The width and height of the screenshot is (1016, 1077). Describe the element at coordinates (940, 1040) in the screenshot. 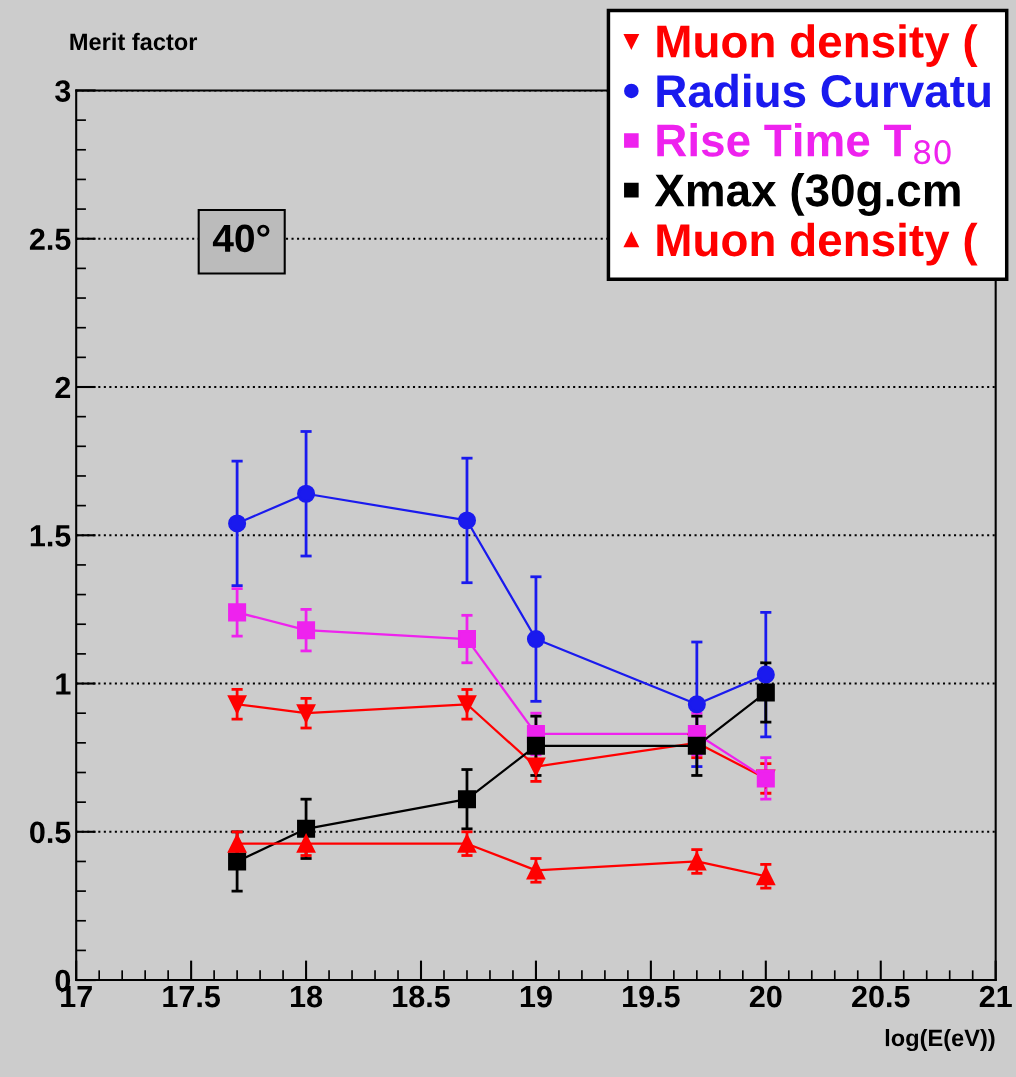

I see `x-axis-title: log(E(eV))` at that location.